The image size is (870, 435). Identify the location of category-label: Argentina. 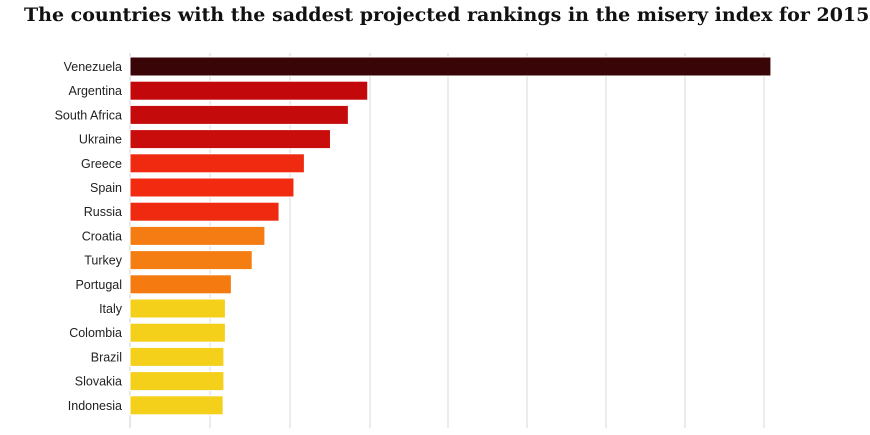
(95, 91).